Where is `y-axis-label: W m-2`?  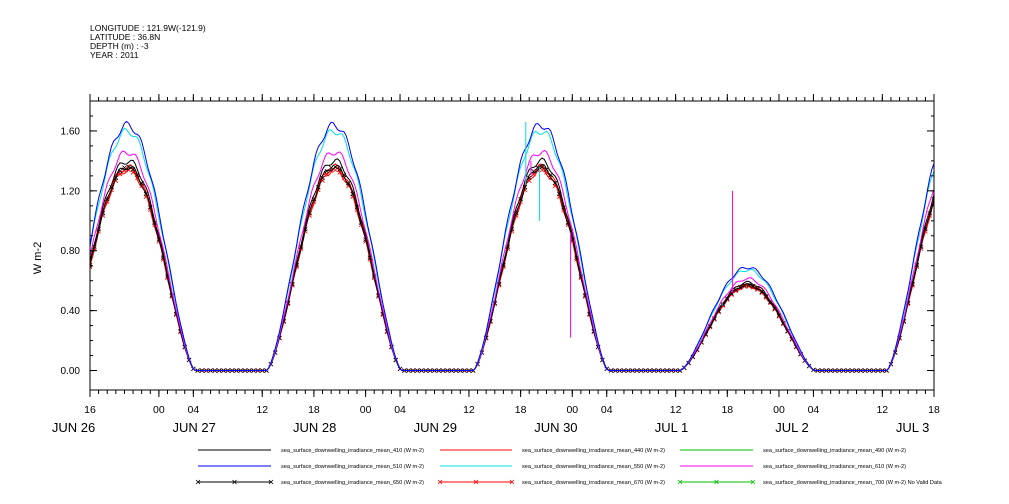
y-axis-label: W m-2 is located at coordinates (38, 258).